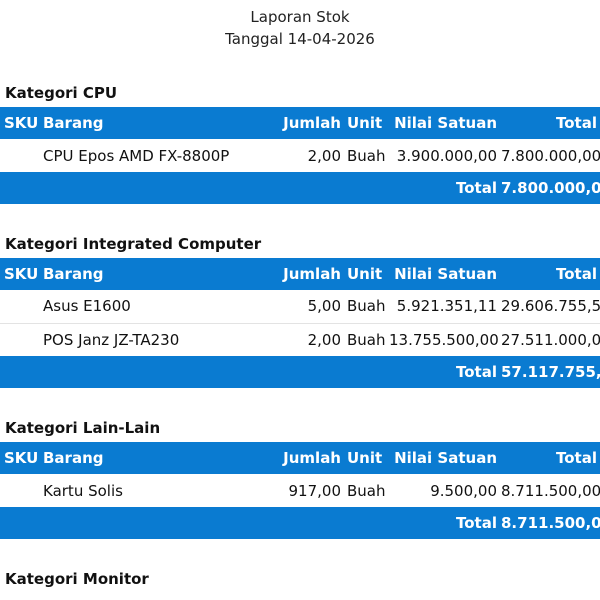  Describe the element at coordinates (550, 188) in the screenshot. I see `total-value: 7.800.000,00` at that location.